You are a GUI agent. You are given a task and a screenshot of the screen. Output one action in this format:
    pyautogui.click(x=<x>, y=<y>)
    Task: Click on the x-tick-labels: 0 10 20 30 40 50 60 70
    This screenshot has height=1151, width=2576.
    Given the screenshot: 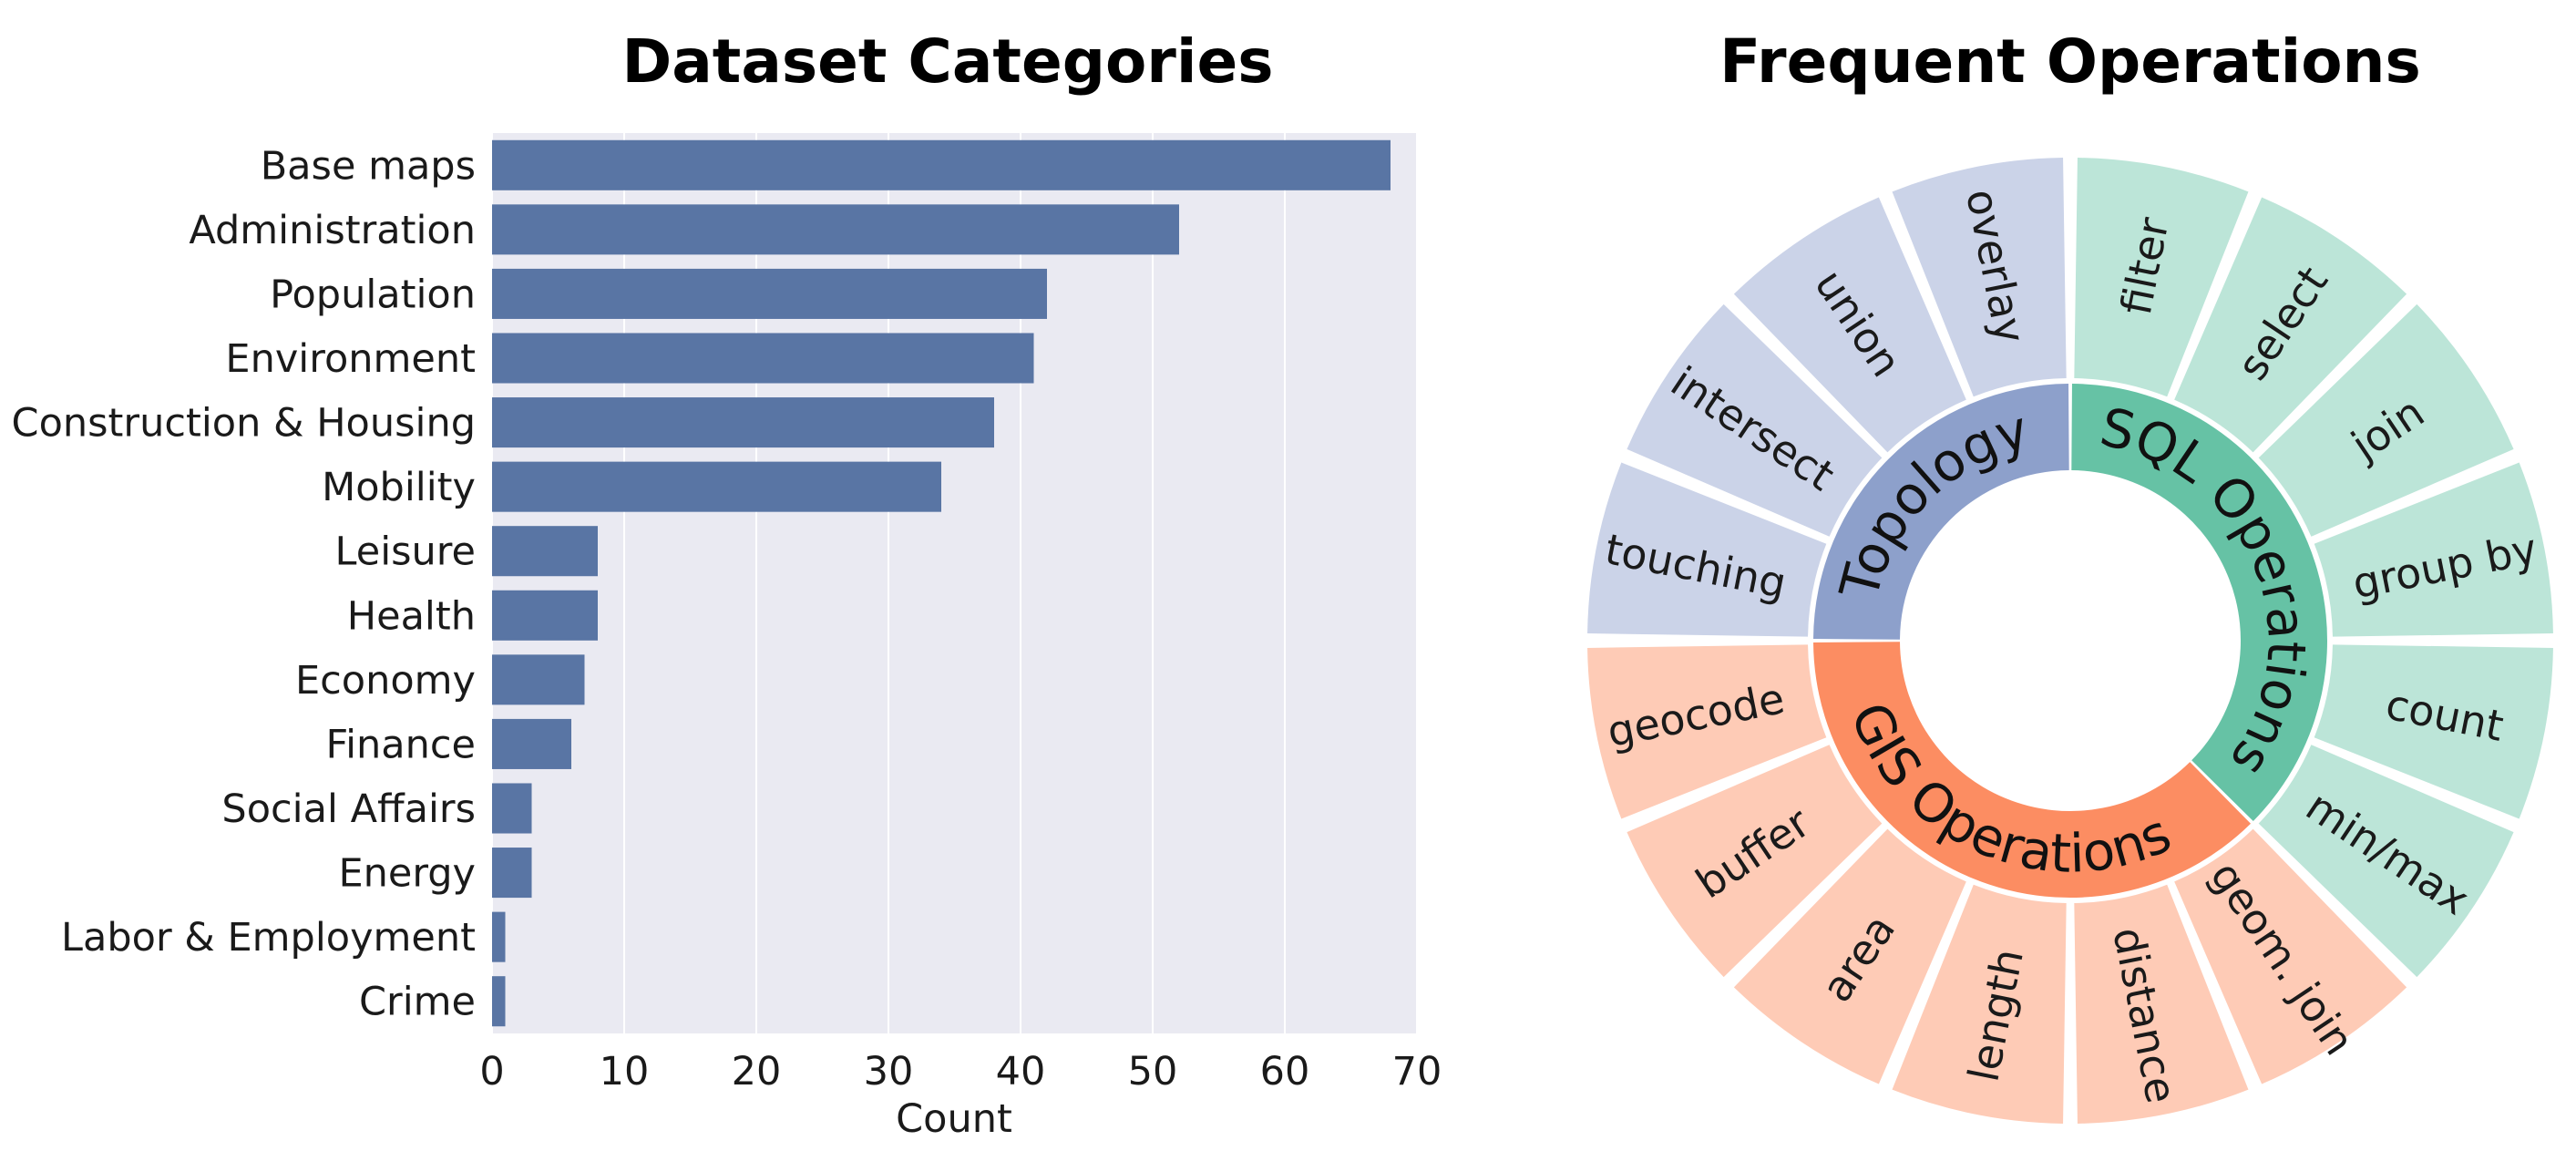 What is the action you would take?
    pyautogui.click(x=961, y=1071)
    